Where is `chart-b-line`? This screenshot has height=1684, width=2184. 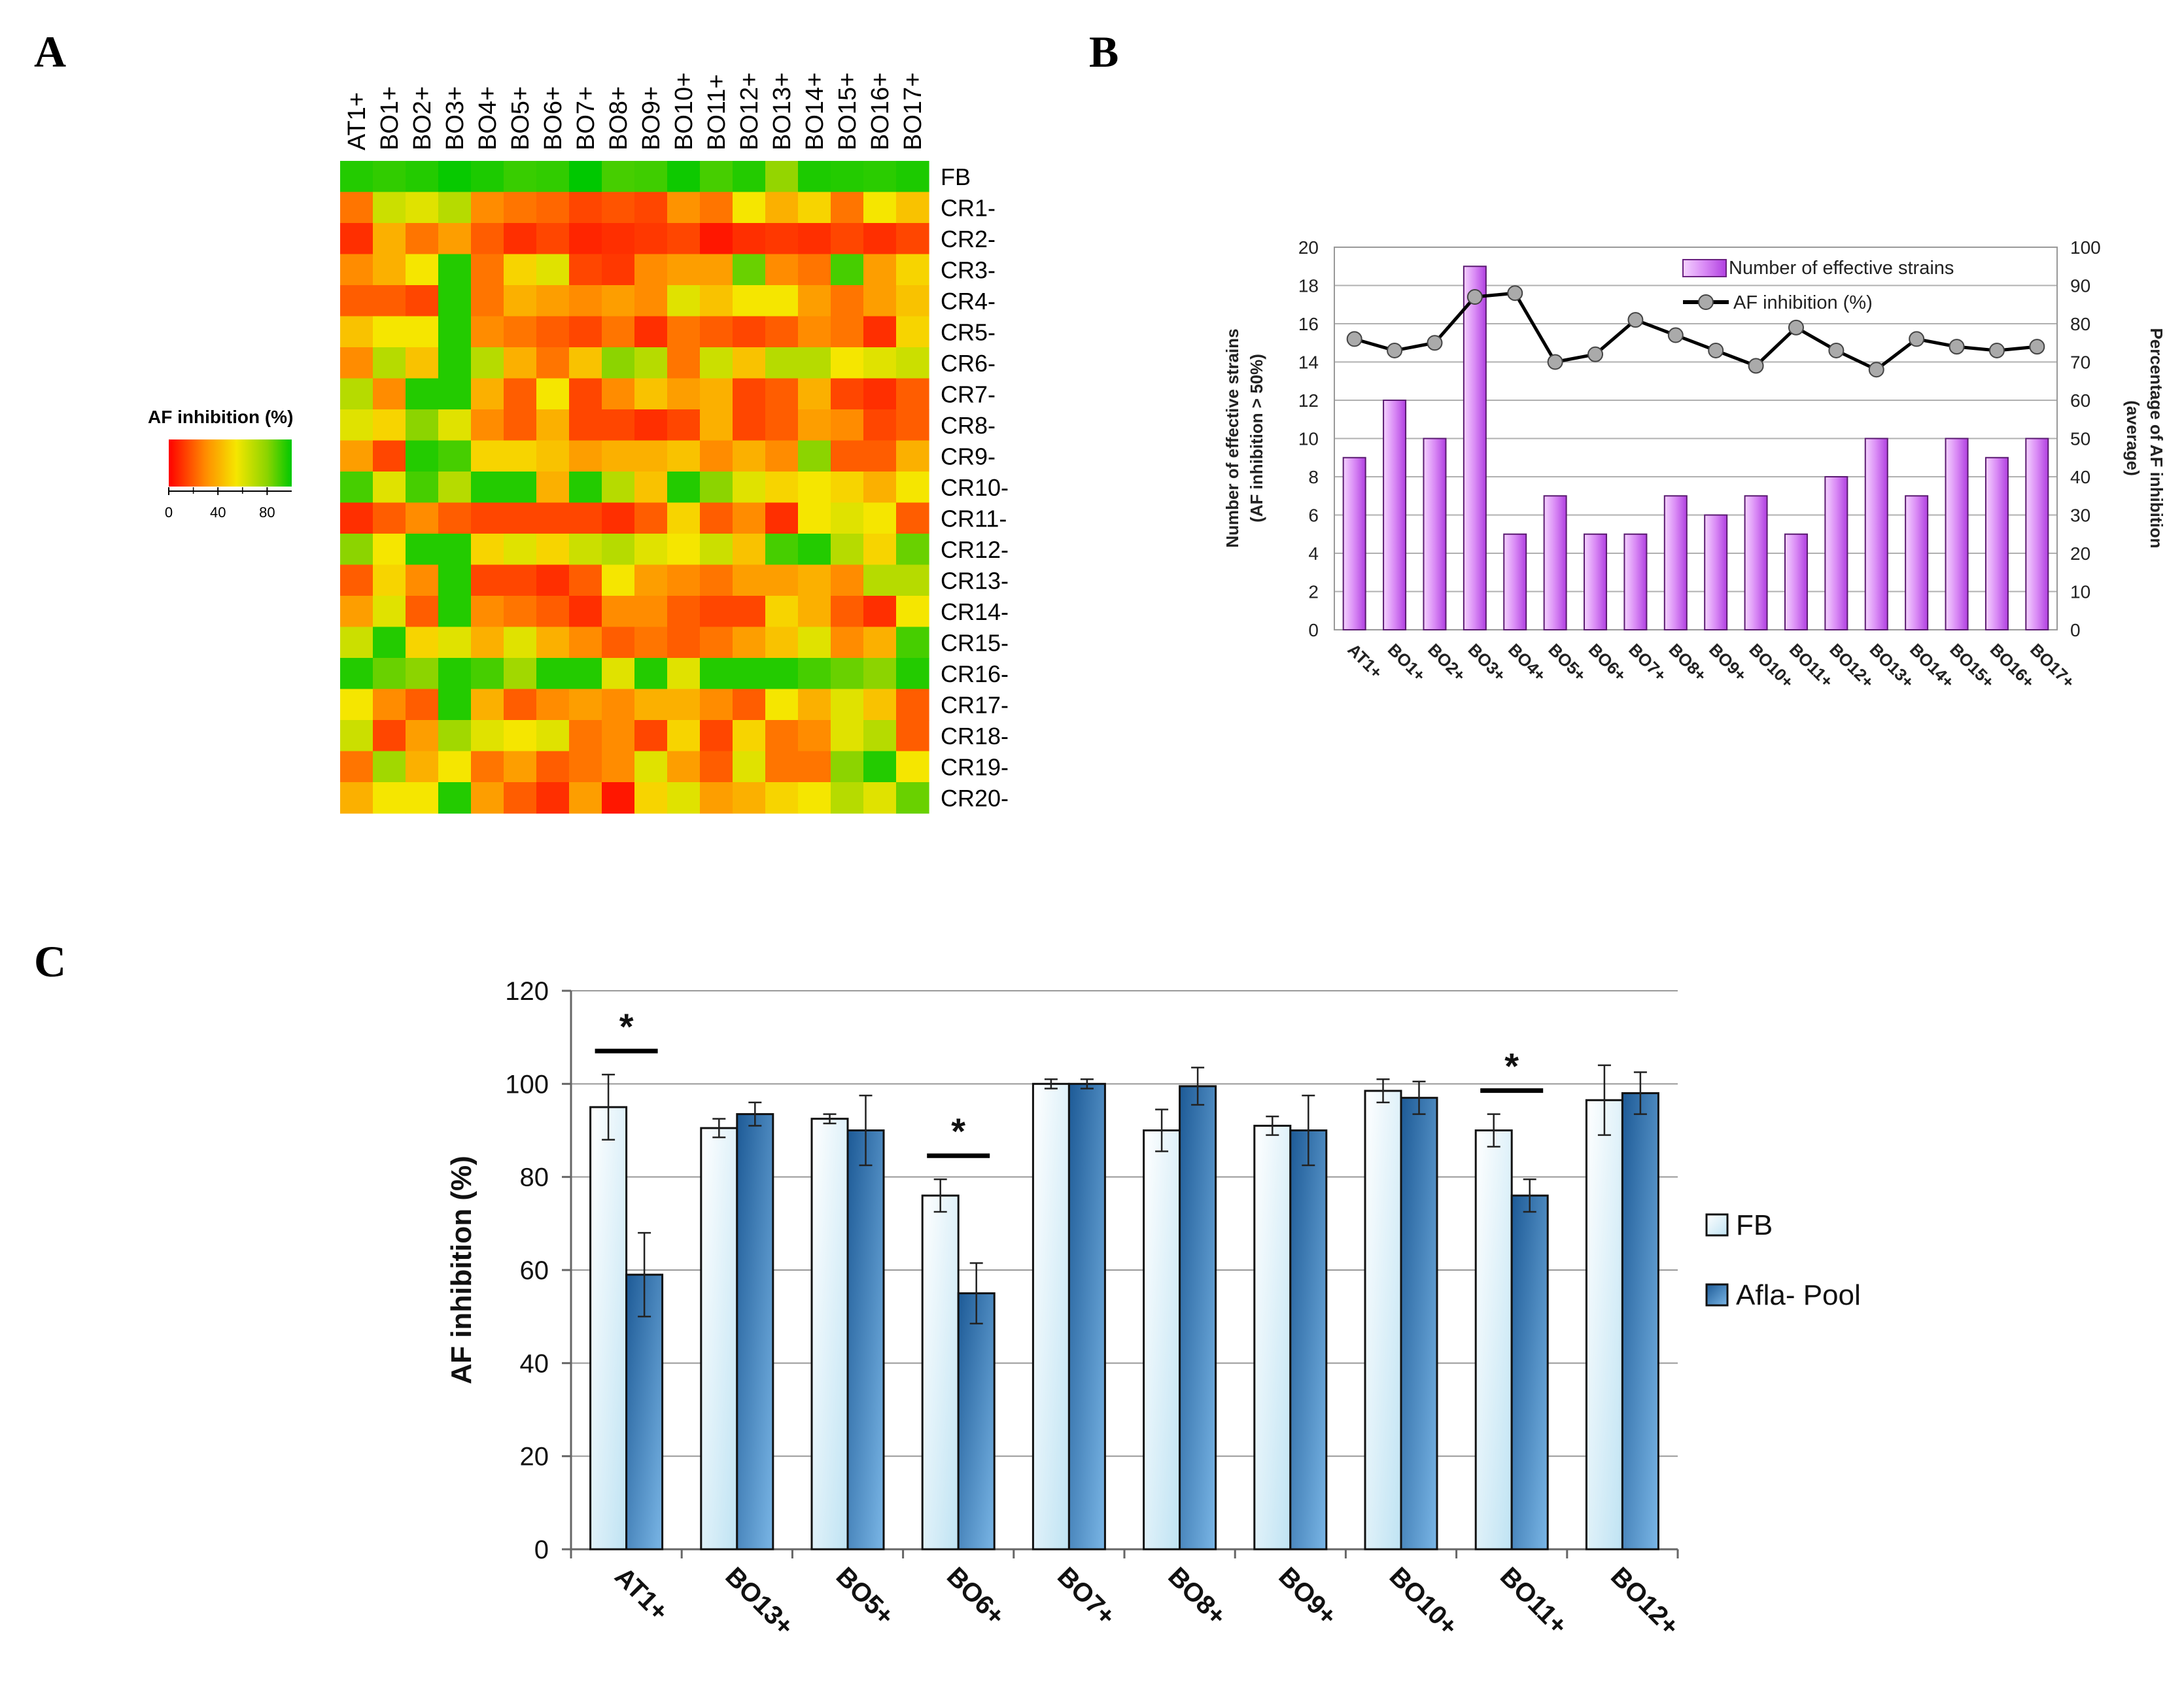
chart-b-line is located at coordinates (1695, 331).